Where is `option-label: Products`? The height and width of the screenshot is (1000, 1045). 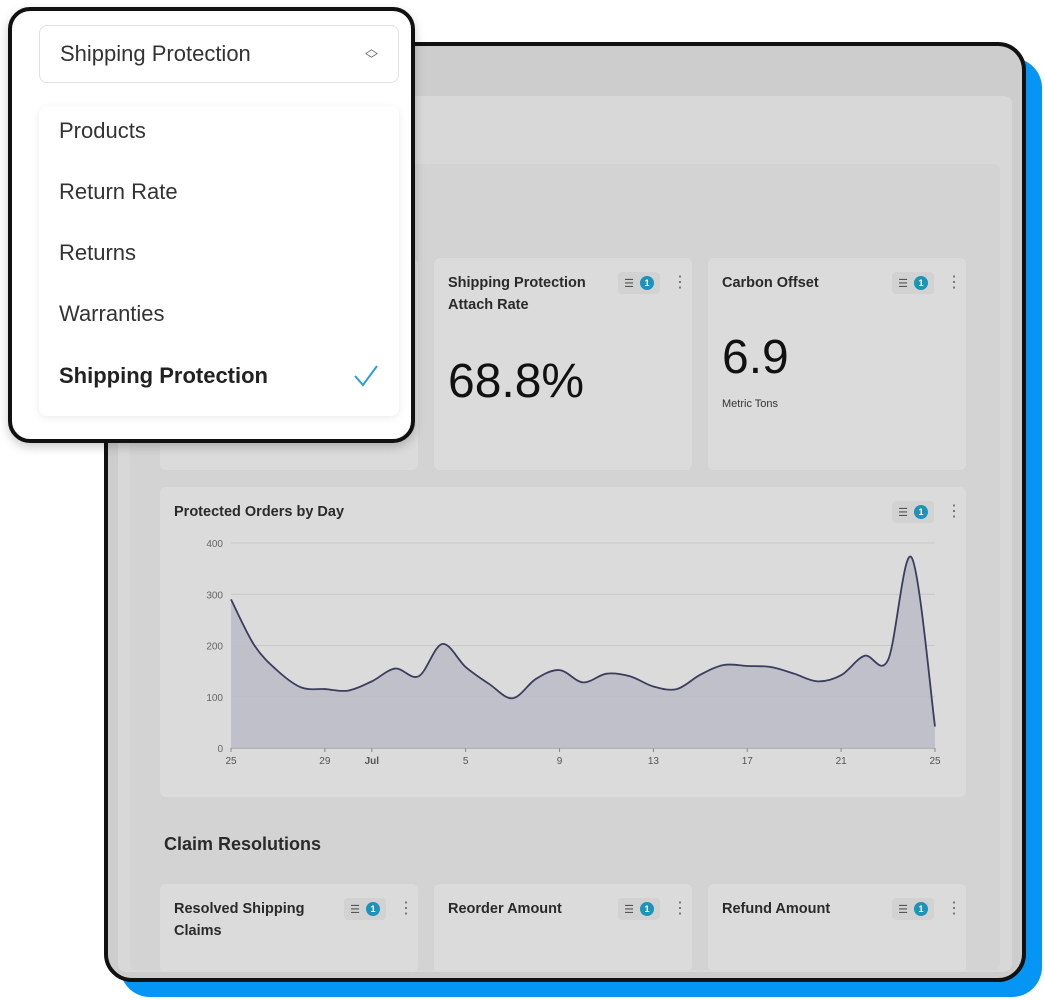
option-label: Products is located at coordinates (102, 130).